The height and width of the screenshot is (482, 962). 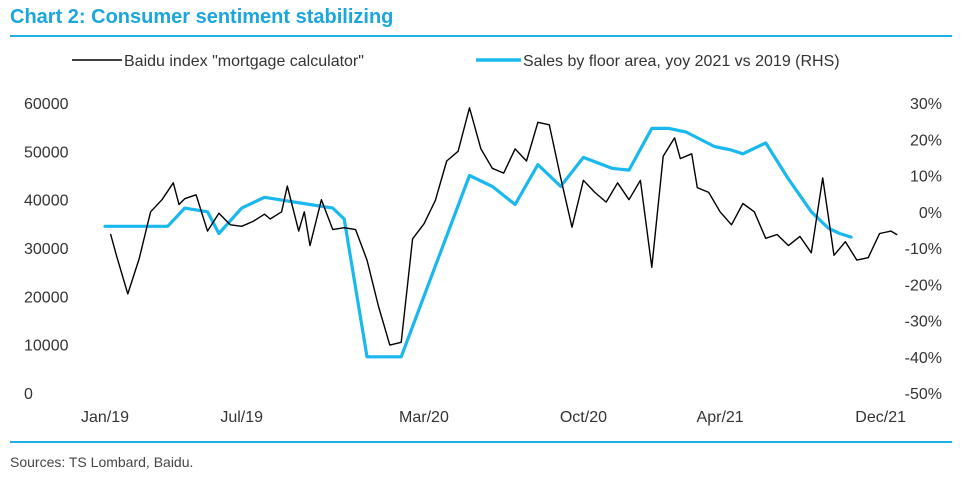 I want to click on y-left-tick-label: 20000, so click(x=46, y=297).